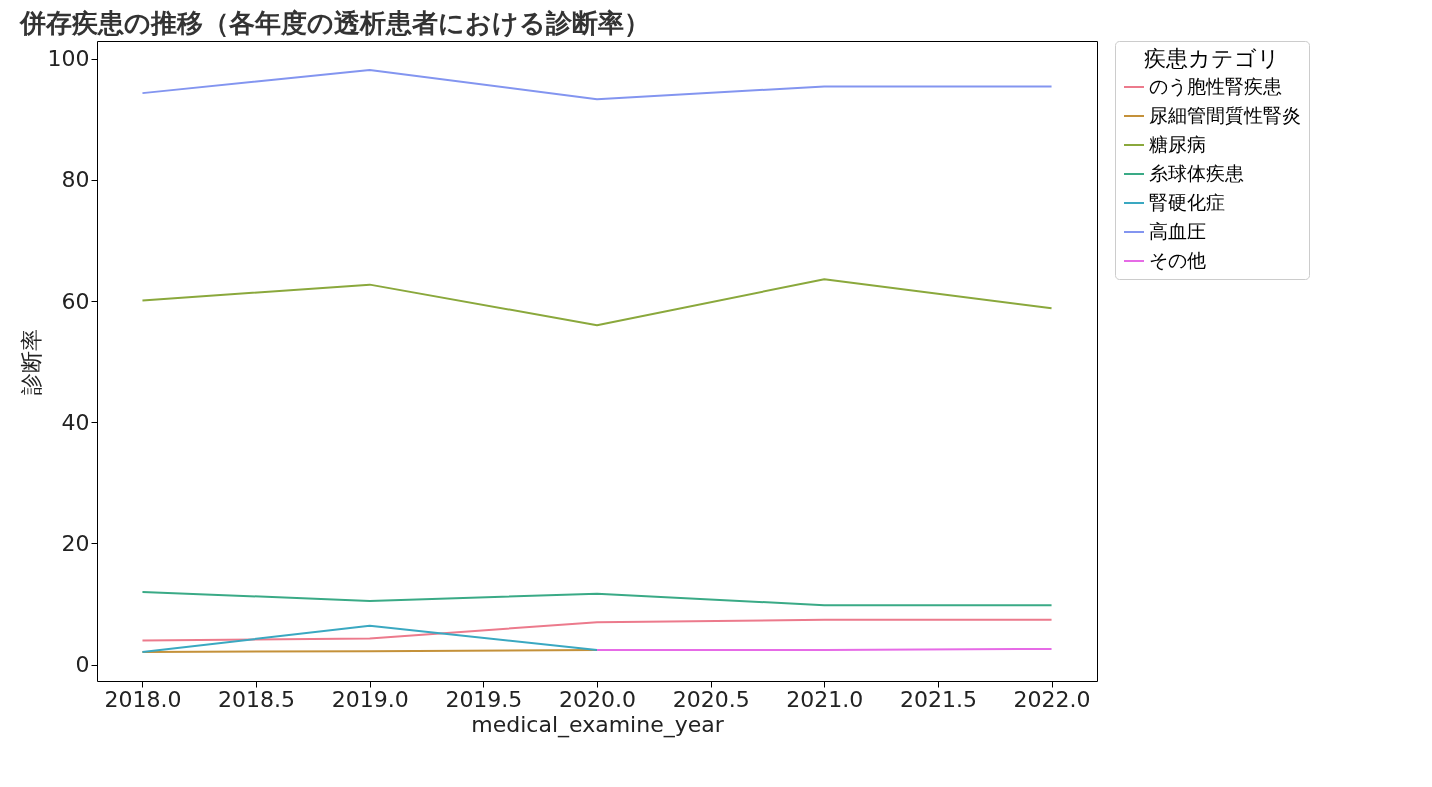  Describe the element at coordinates (75, 301) in the screenshot. I see `y-tick-label: 60` at that location.